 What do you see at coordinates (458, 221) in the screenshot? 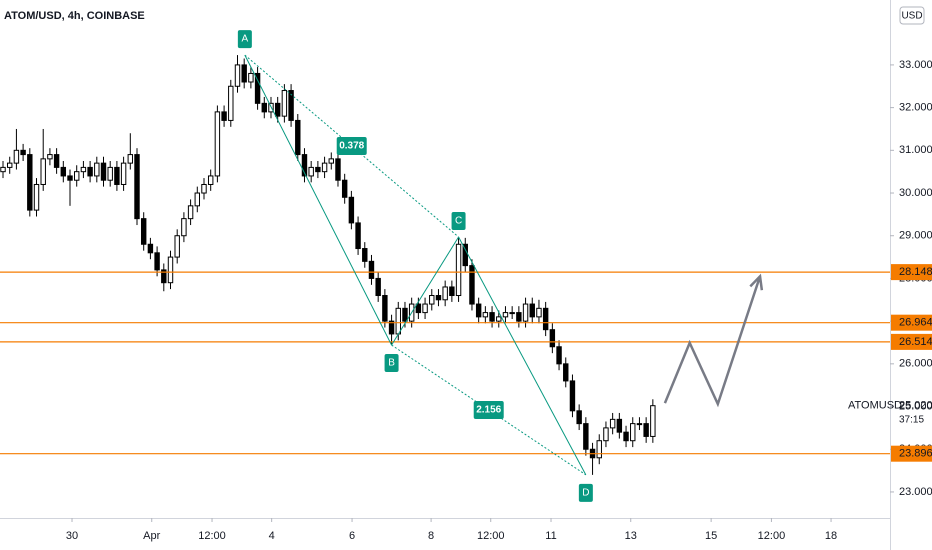
I see `pattern-point-label: C` at bounding box center [458, 221].